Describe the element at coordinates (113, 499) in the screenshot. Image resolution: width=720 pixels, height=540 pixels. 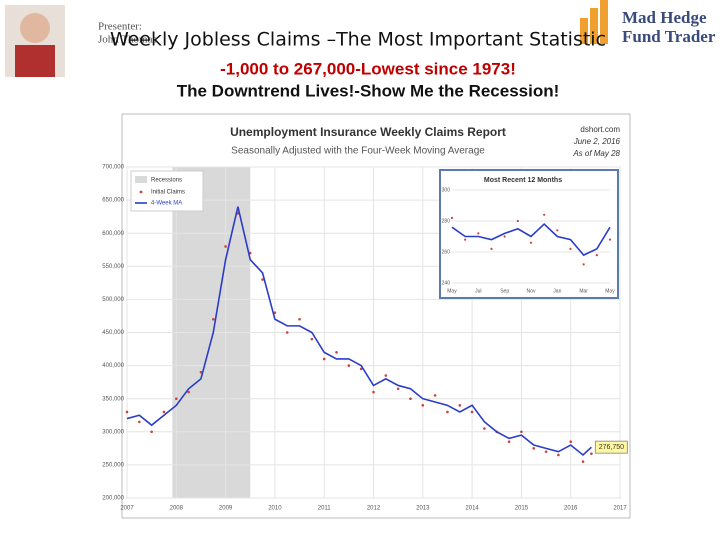
I see `y-tick-label: 200,000` at that location.